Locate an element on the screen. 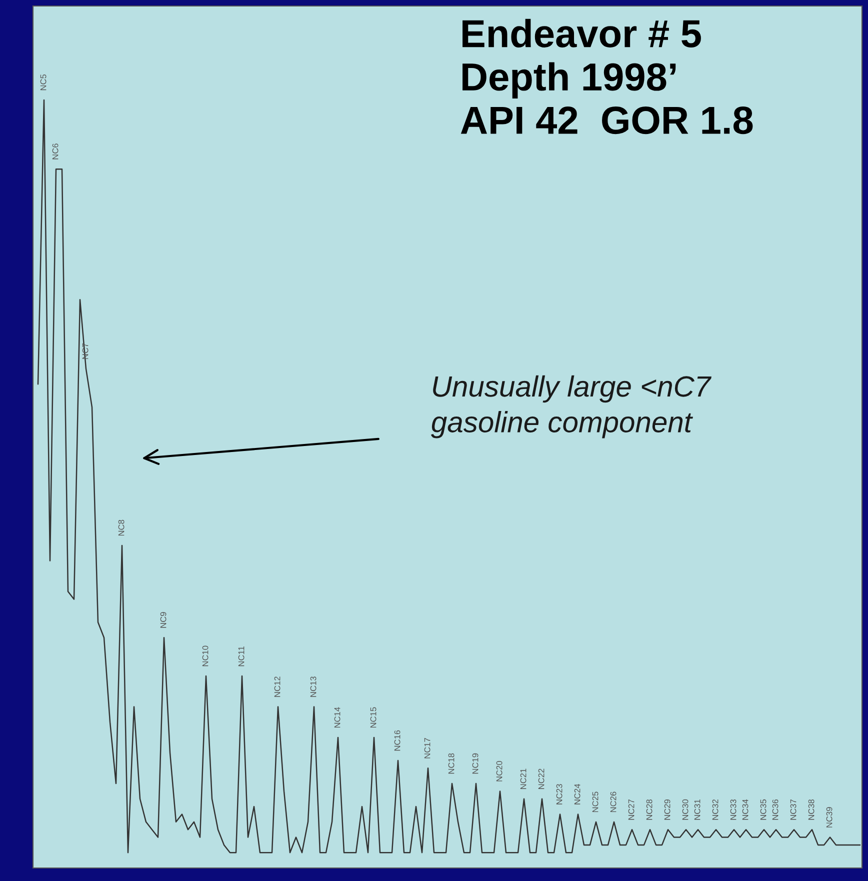 The image size is (868, 881). x-tick-label: NC25 is located at coordinates (595, 802).